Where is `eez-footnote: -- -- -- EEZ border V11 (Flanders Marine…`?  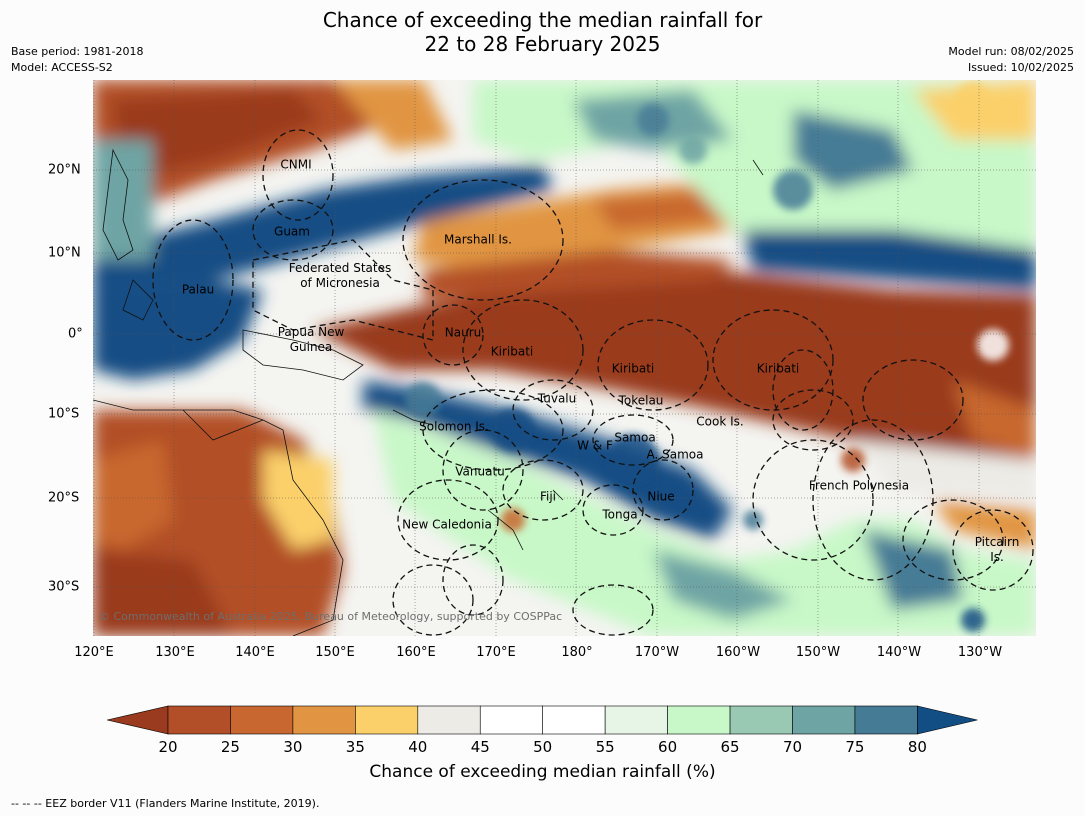 eez-footnote: -- -- -- EEZ border V11 (Flanders Marine… is located at coordinates (165, 803).